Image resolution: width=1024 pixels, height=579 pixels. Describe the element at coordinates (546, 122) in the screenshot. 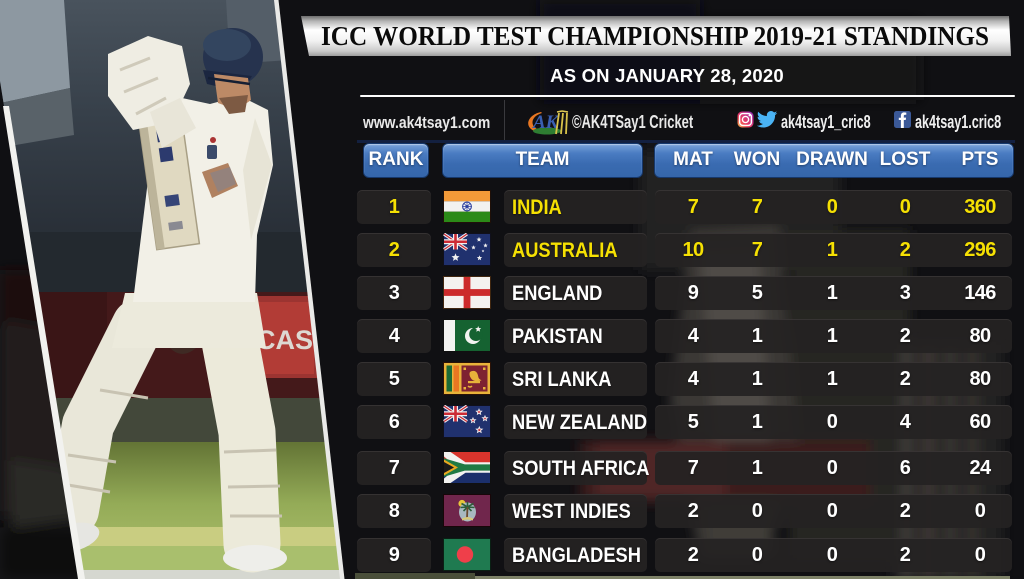

I see `svg-text: AK` at that location.